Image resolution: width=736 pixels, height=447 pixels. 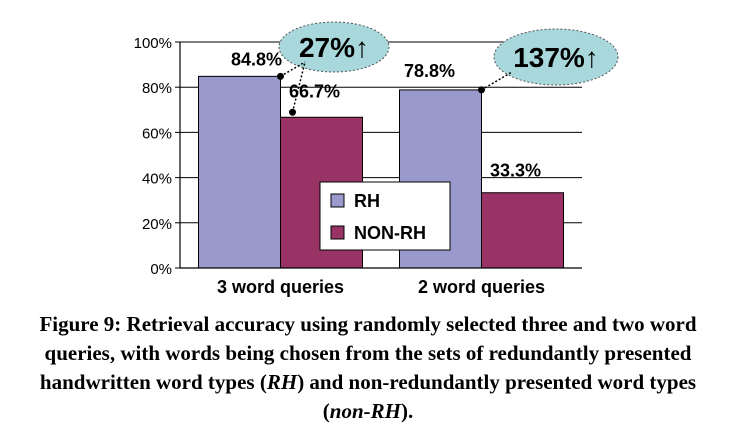 I want to click on y-tick-label: 0%, so click(x=161, y=269).